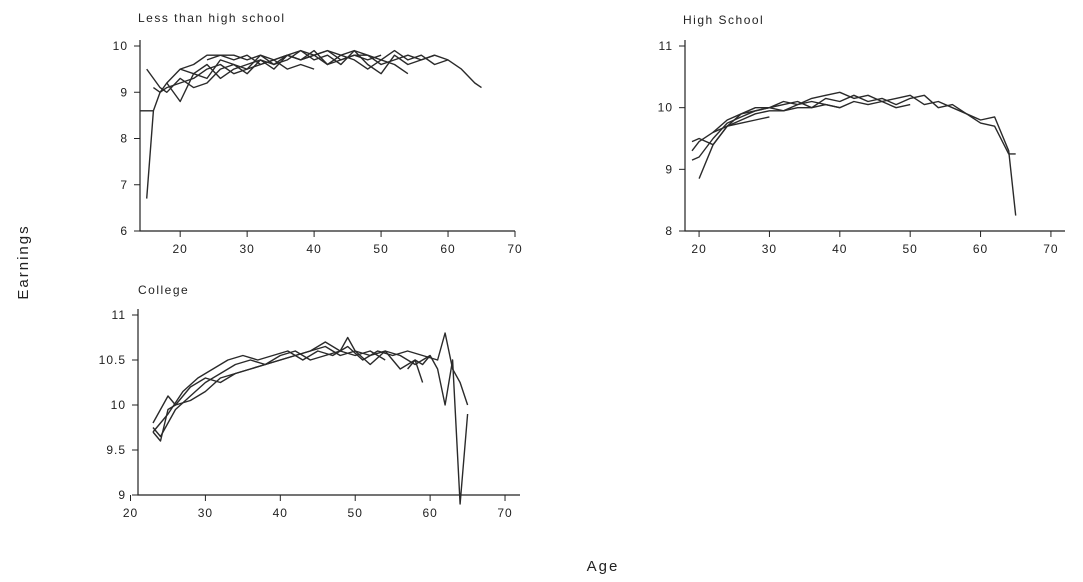  Describe the element at coordinates (23, 261) in the screenshot. I see `global-y-axis-label: Earnings` at that location.